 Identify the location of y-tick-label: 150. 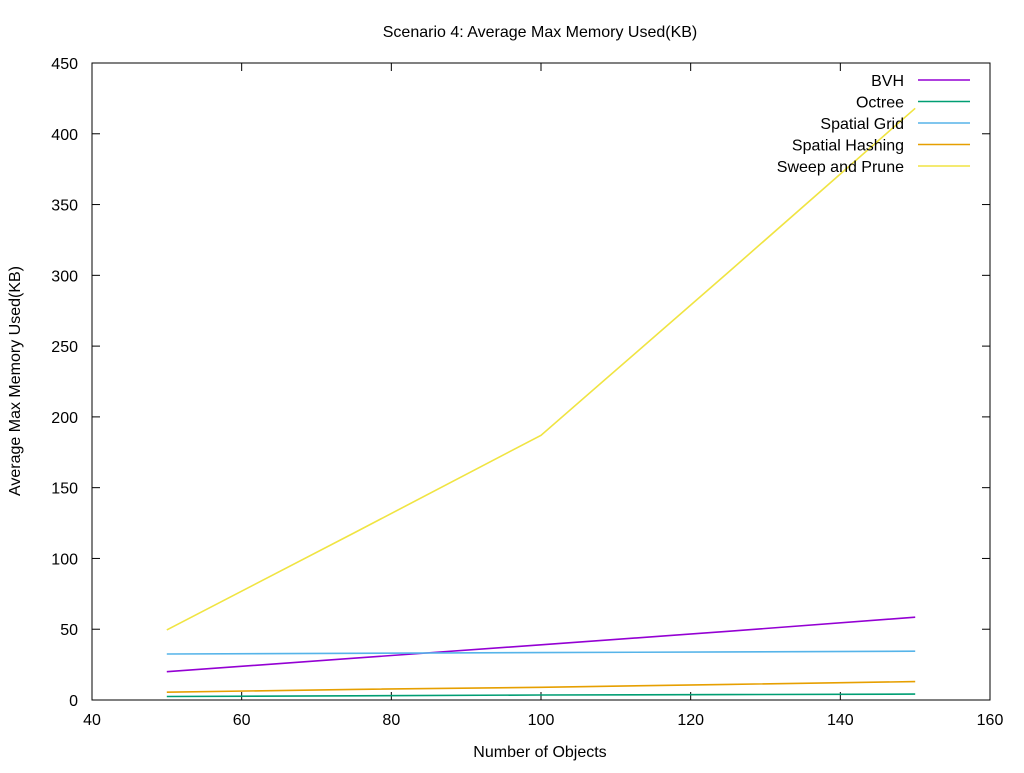
(64, 489).